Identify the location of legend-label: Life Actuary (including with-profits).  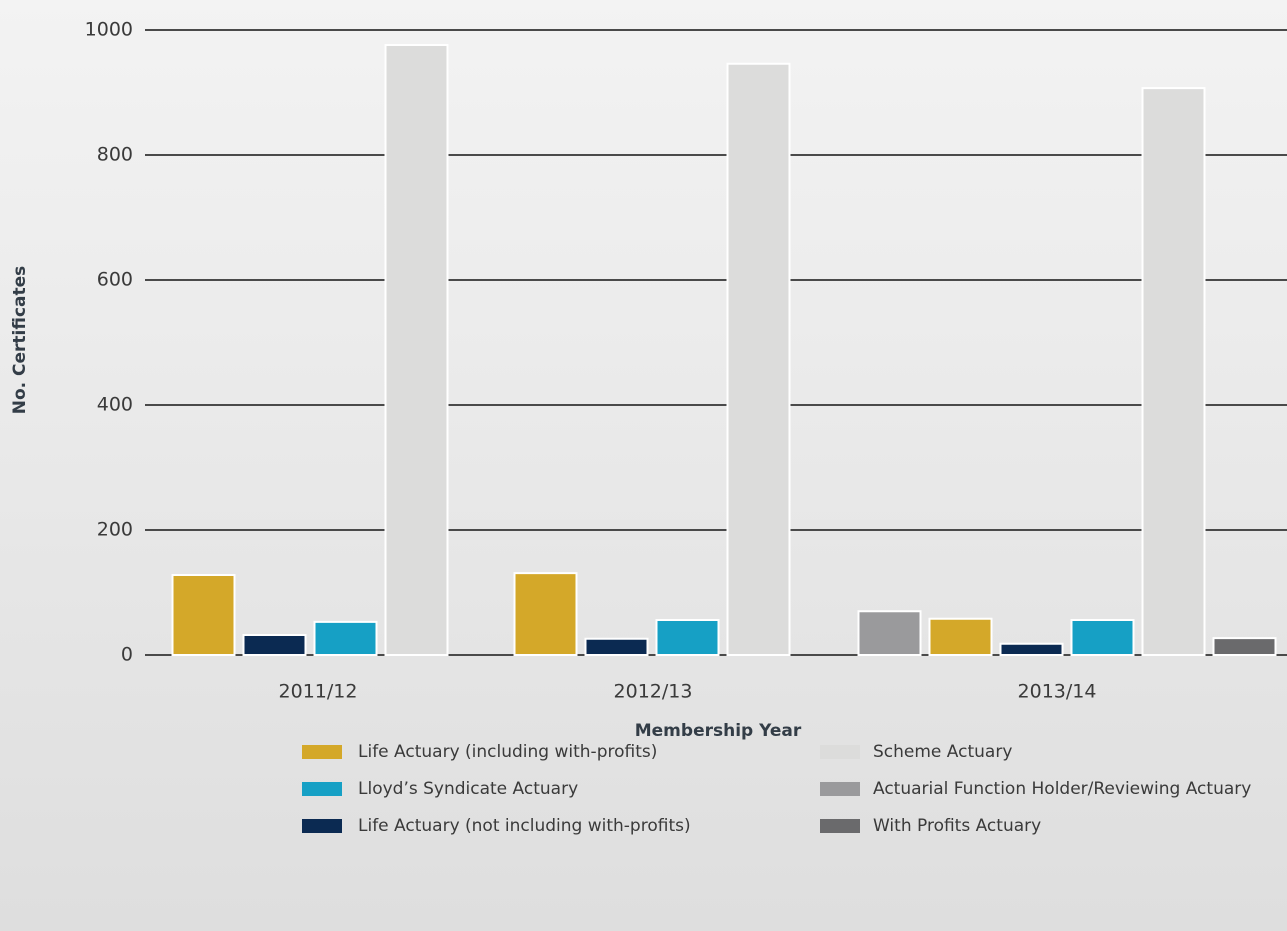
(507, 752).